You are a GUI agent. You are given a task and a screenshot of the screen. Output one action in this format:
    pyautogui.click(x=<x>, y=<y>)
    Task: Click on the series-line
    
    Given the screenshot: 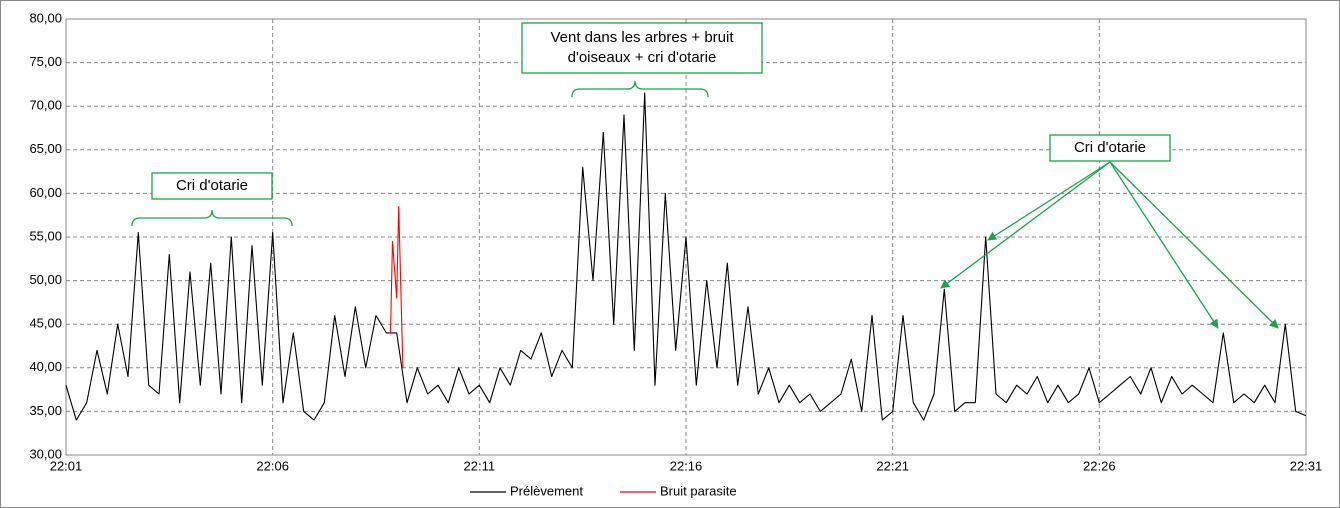 What is the action you would take?
    pyautogui.click(x=396, y=286)
    